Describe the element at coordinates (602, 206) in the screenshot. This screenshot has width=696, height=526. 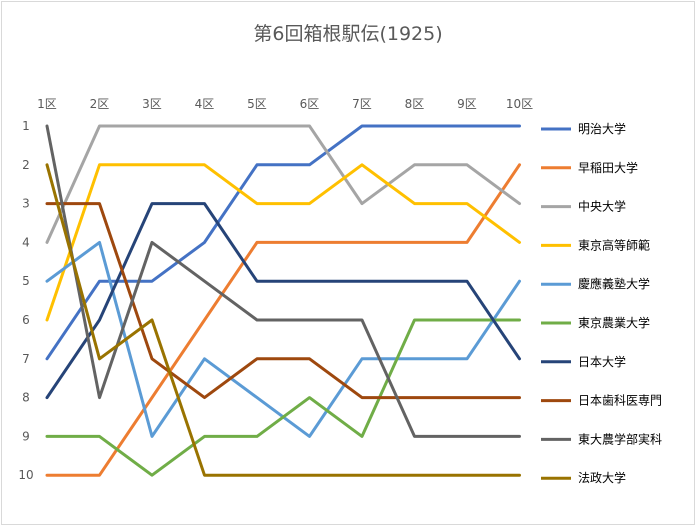
I see `legend-label: 中央大学` at that location.